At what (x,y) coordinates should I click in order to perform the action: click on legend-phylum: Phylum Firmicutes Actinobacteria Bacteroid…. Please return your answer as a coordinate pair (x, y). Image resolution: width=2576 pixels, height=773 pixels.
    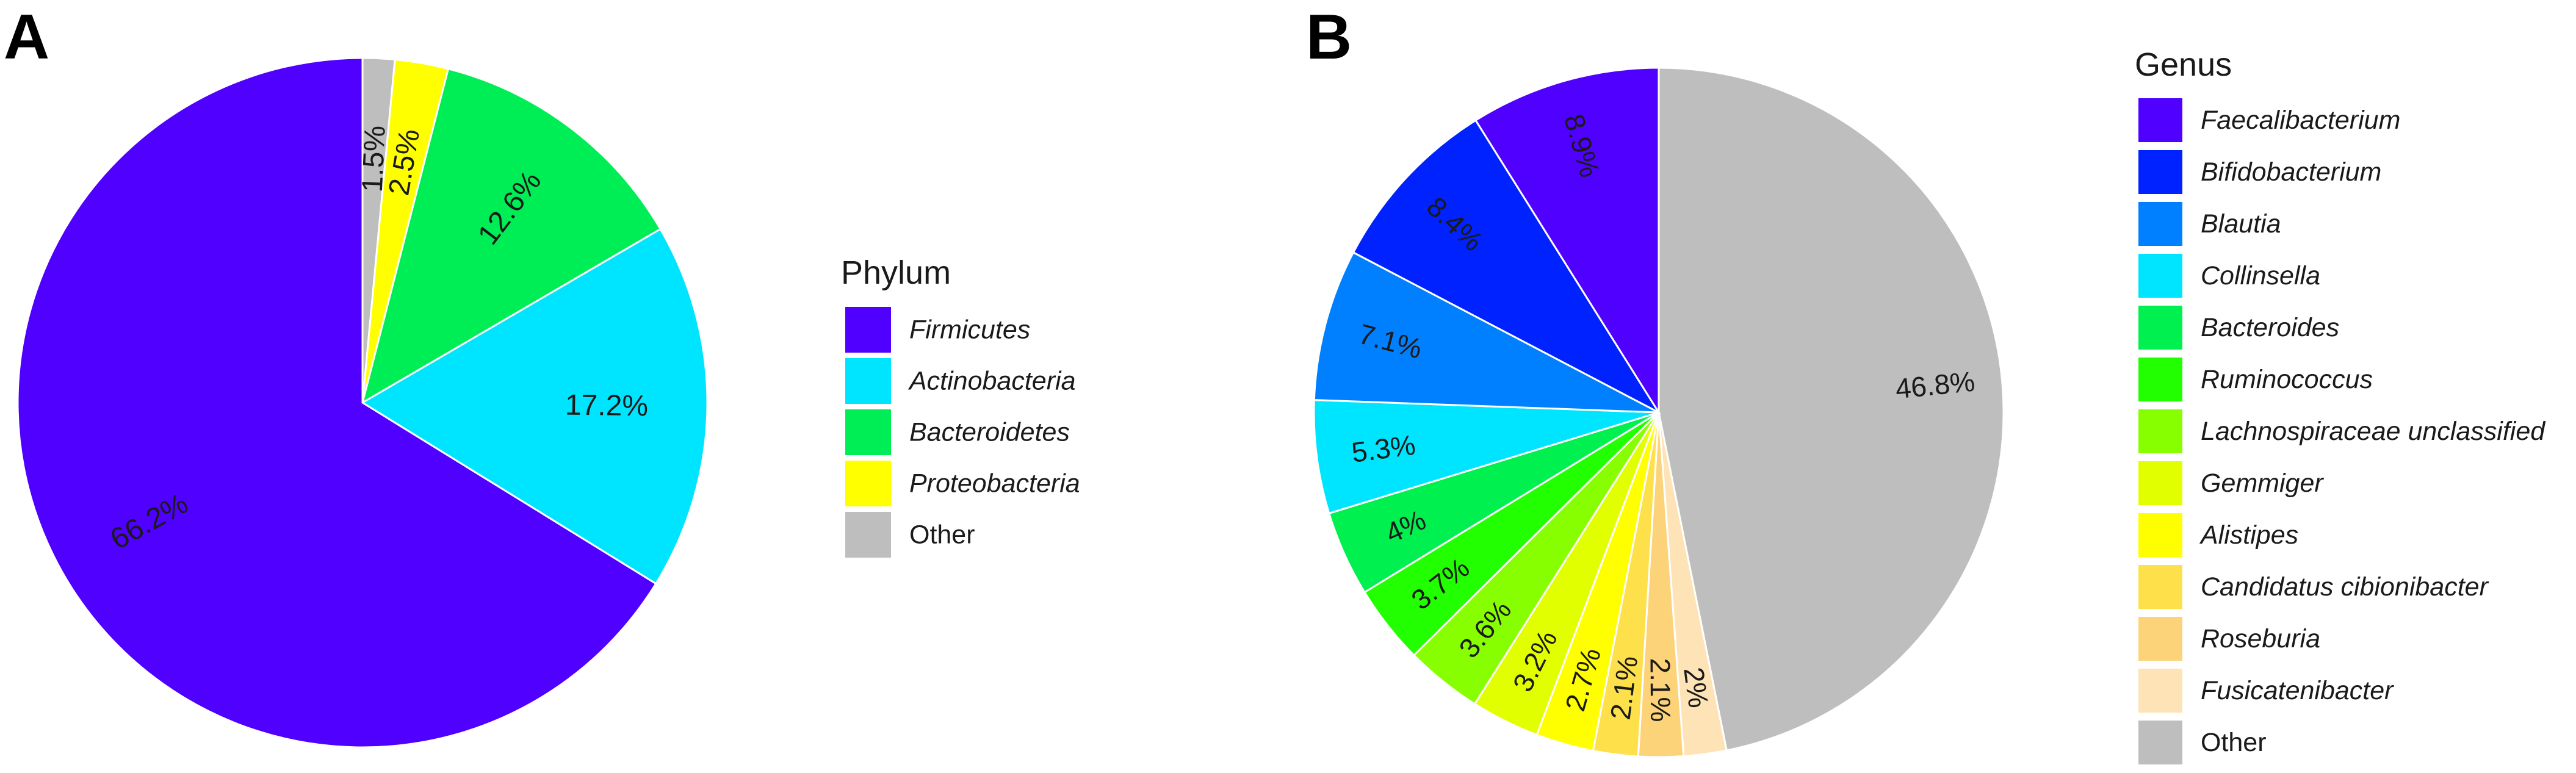
    Looking at the image, I should click on (960, 406).